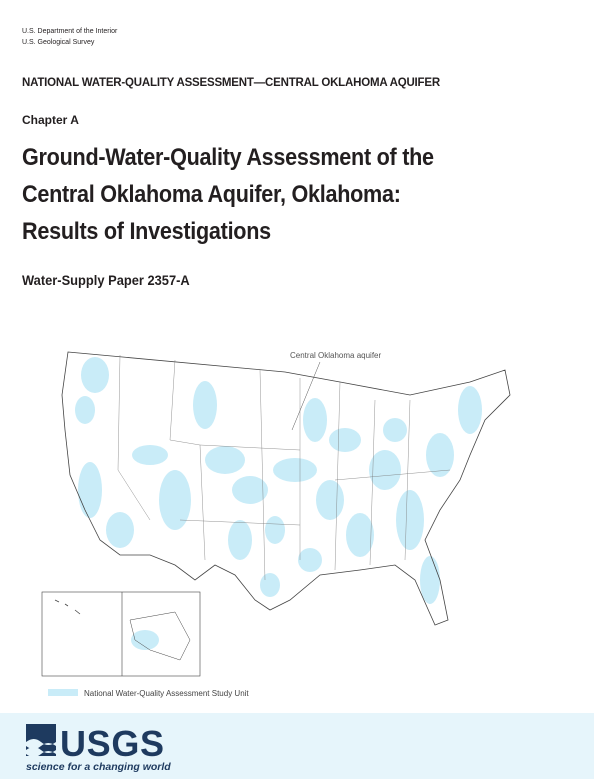  I want to click on legend-swatch, so click(63, 692).